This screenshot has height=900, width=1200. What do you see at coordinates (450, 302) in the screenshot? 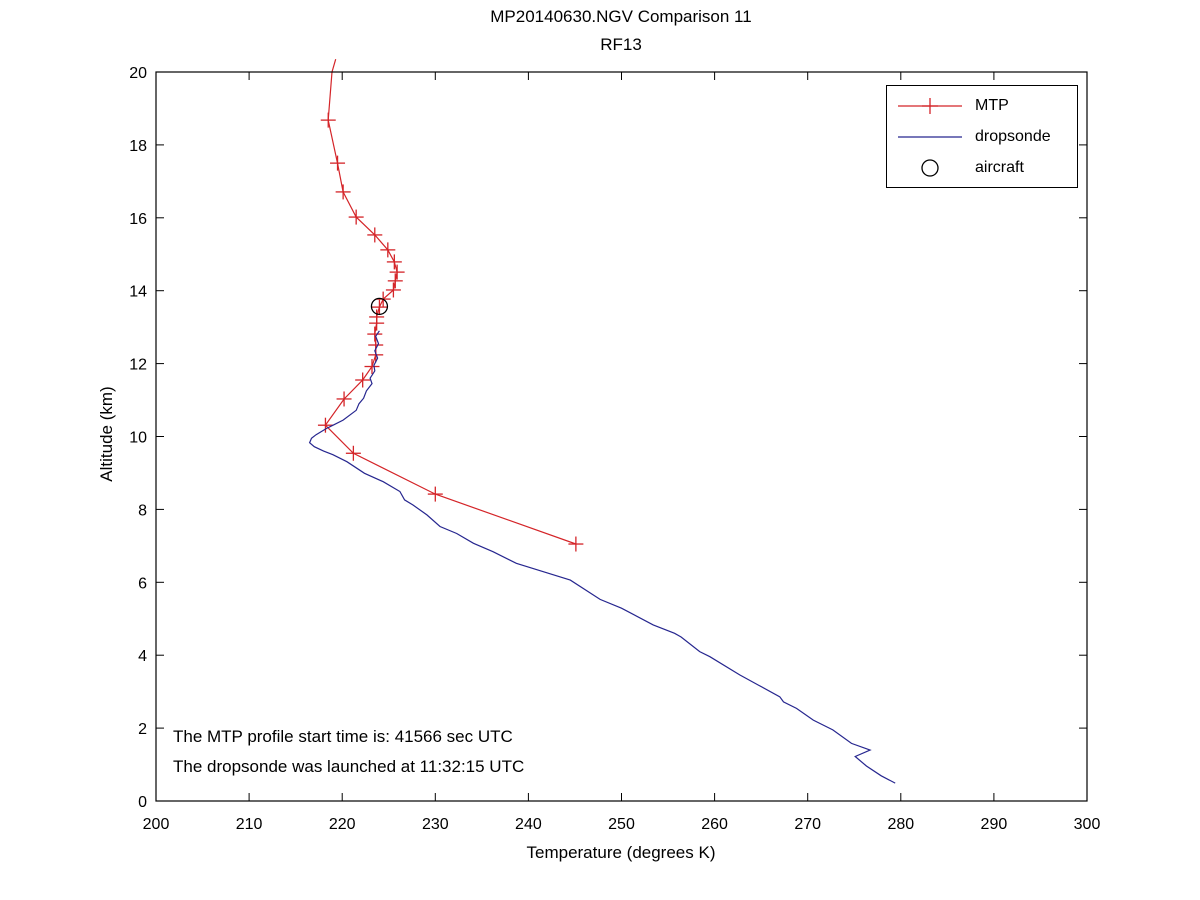
I see `series-line-mtp` at bounding box center [450, 302].